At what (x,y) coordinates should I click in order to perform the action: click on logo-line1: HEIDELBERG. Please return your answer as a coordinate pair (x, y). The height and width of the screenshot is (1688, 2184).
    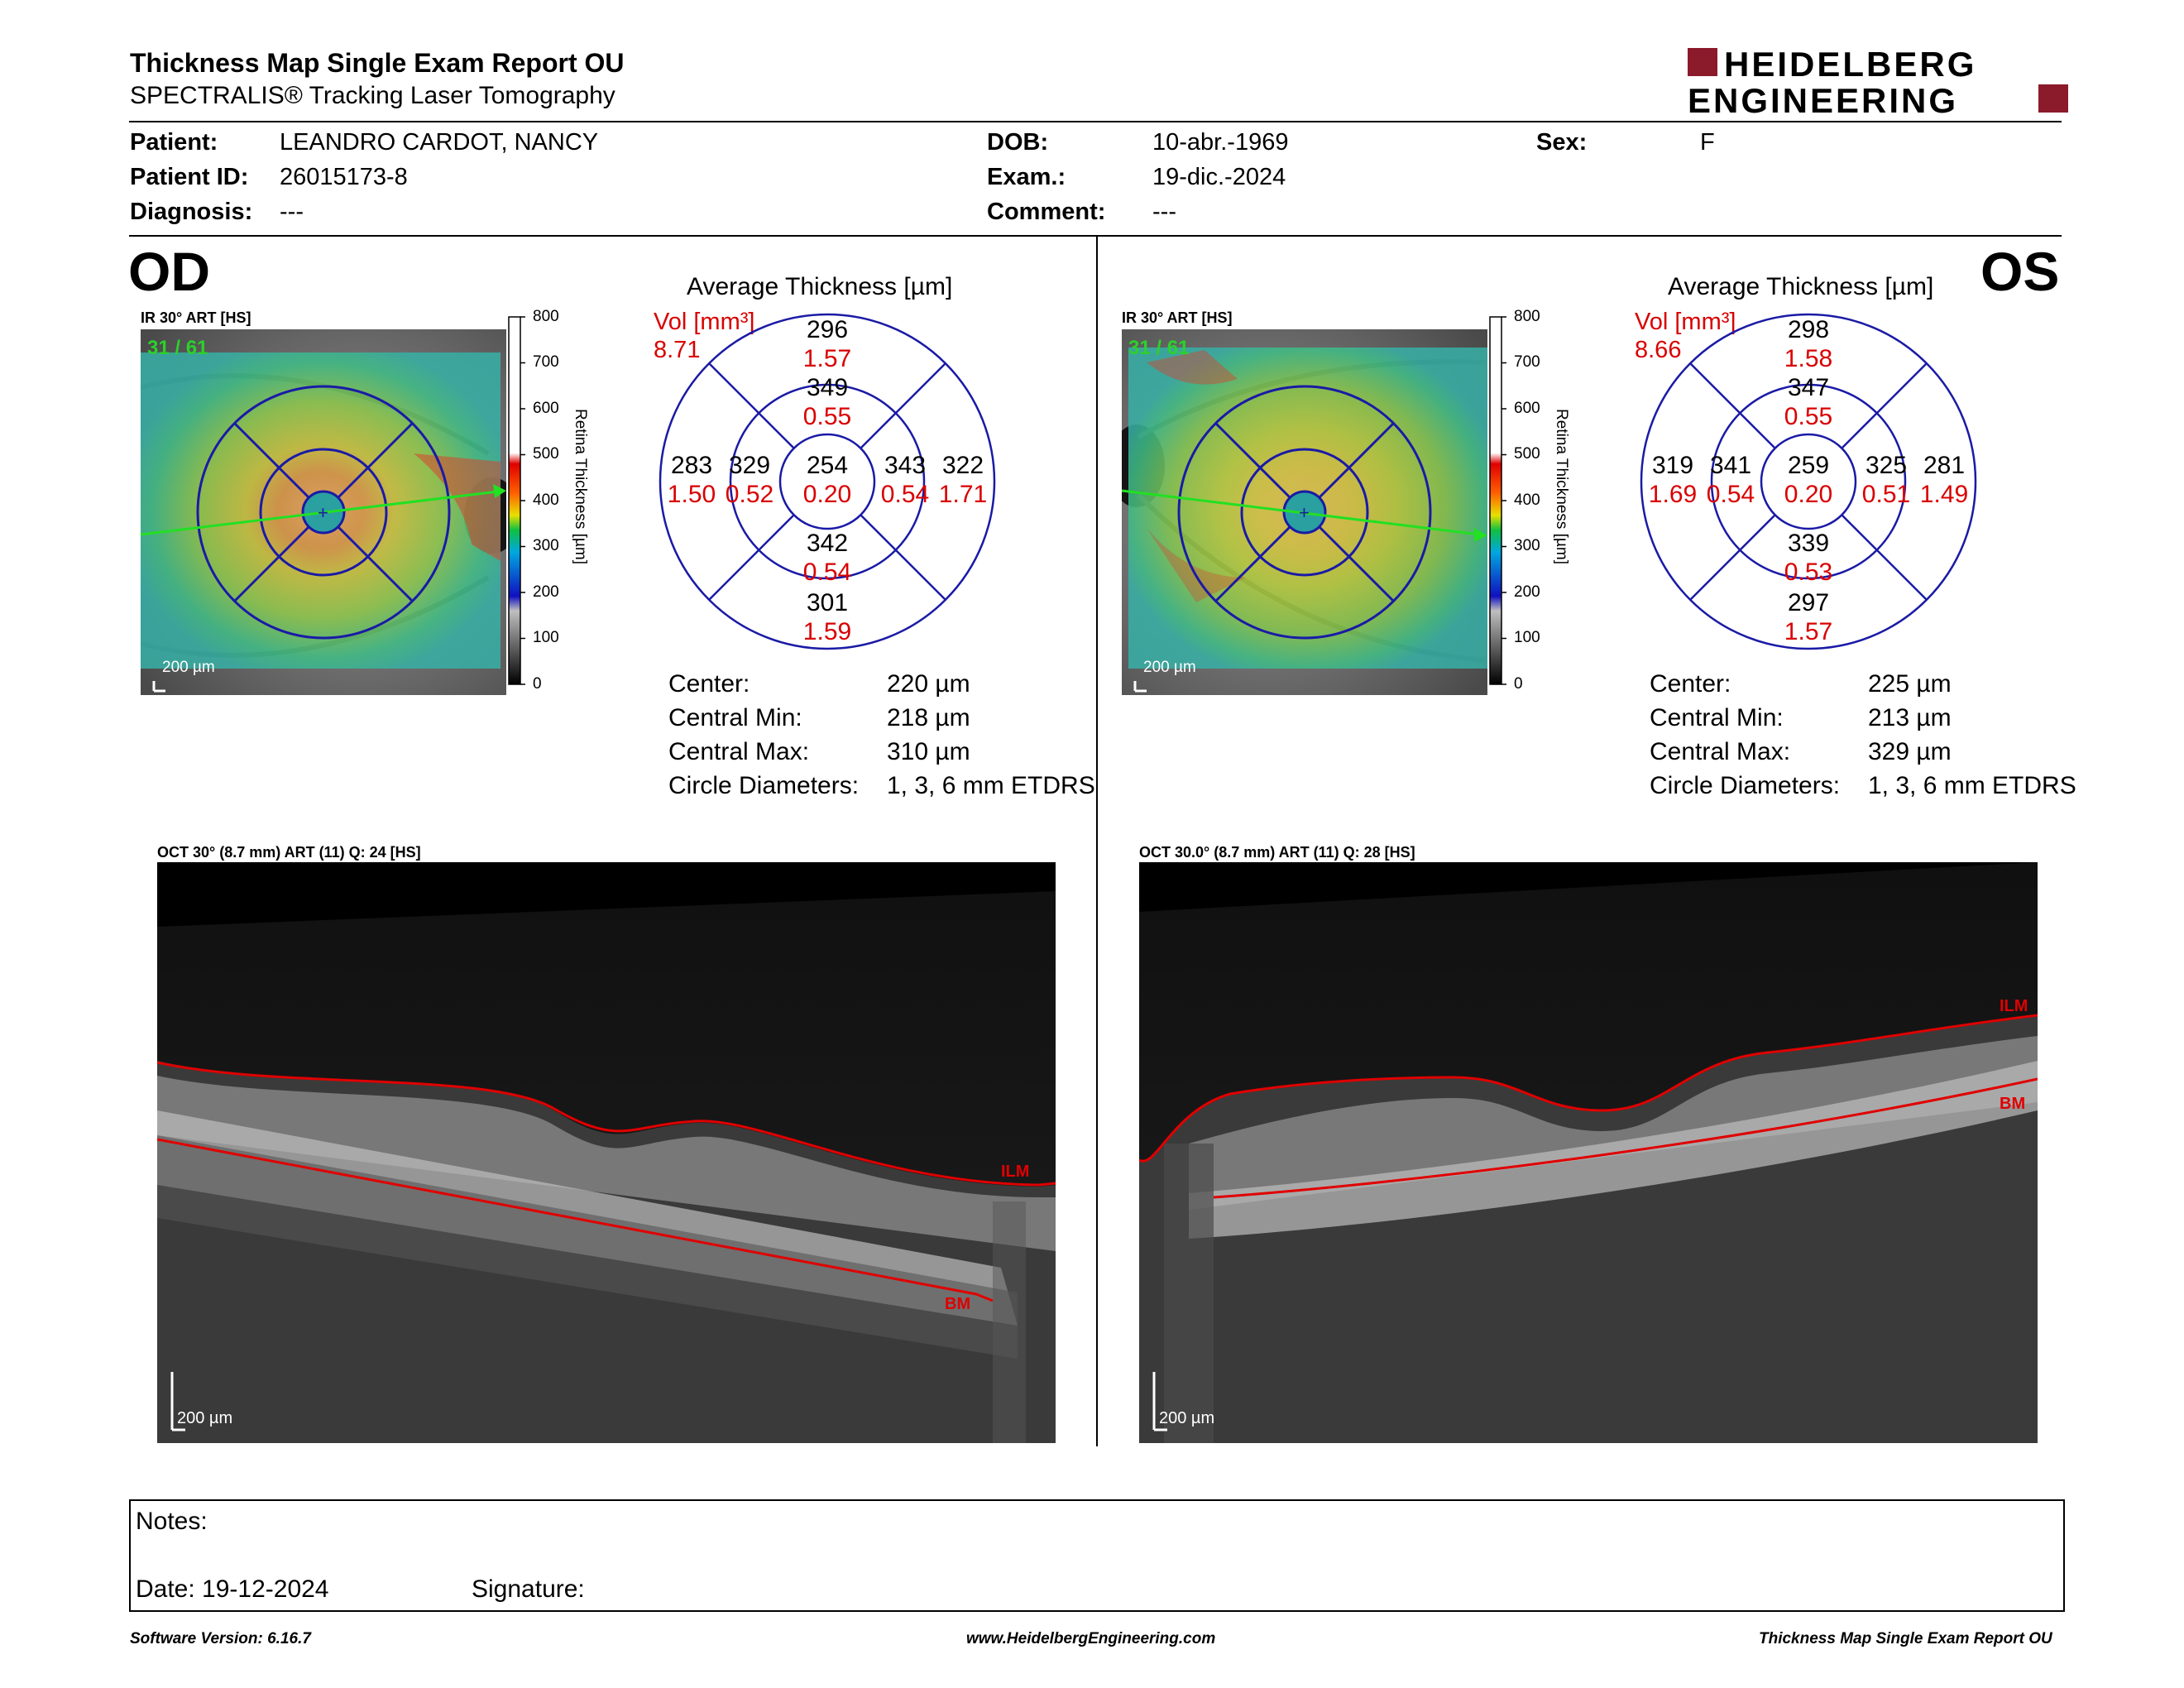
    Looking at the image, I should click on (1850, 64).